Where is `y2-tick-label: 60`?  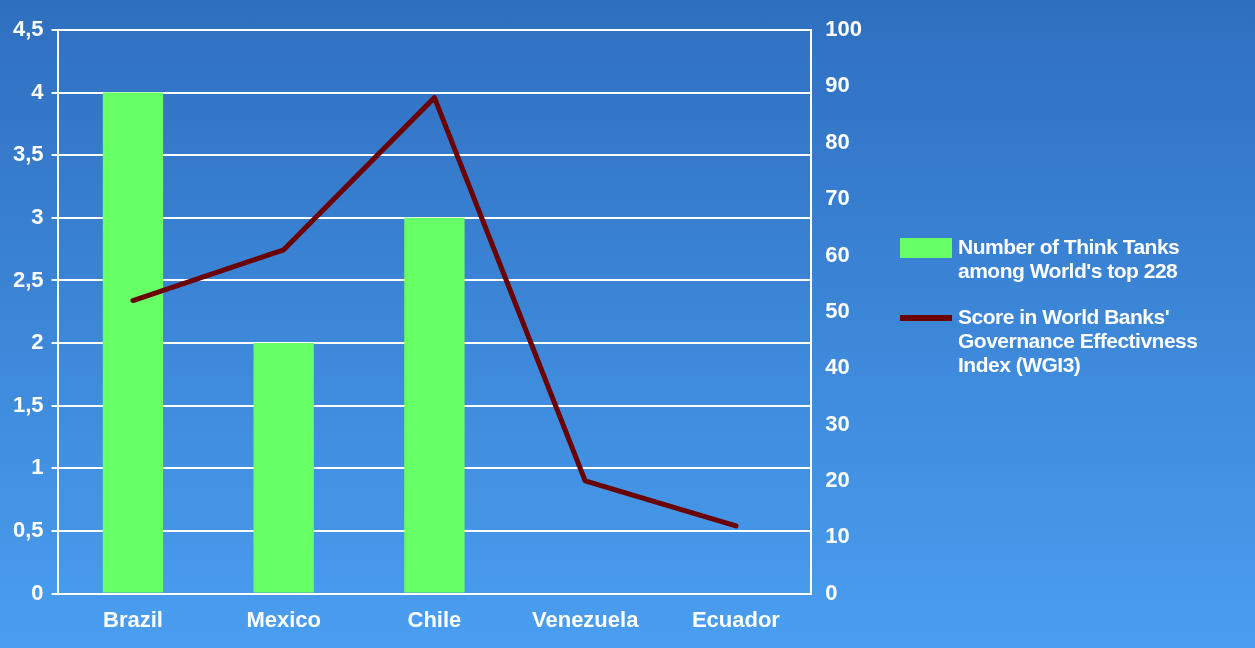 y2-tick-label: 60 is located at coordinates (837, 254).